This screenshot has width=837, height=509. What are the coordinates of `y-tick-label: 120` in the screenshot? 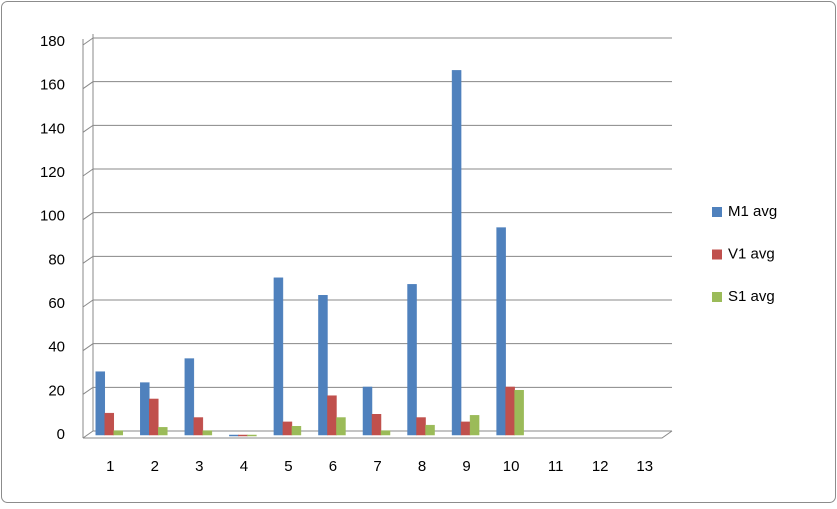 It's located at (52, 172).